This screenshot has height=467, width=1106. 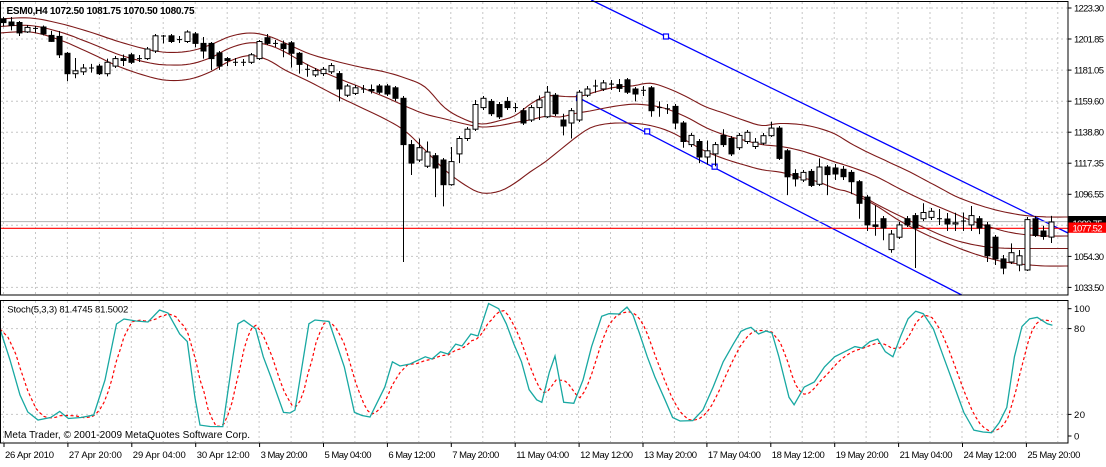 What do you see at coordinates (670, 455) in the screenshot?
I see `svg-text: 13 May 20:00` at bounding box center [670, 455].